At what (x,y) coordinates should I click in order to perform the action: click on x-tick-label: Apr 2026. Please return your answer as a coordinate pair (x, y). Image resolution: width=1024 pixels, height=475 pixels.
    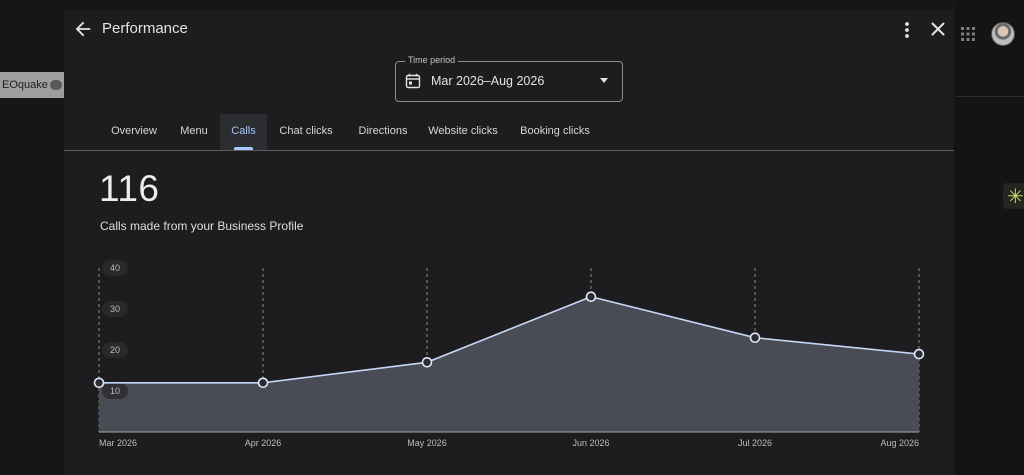
    Looking at the image, I should click on (263, 443).